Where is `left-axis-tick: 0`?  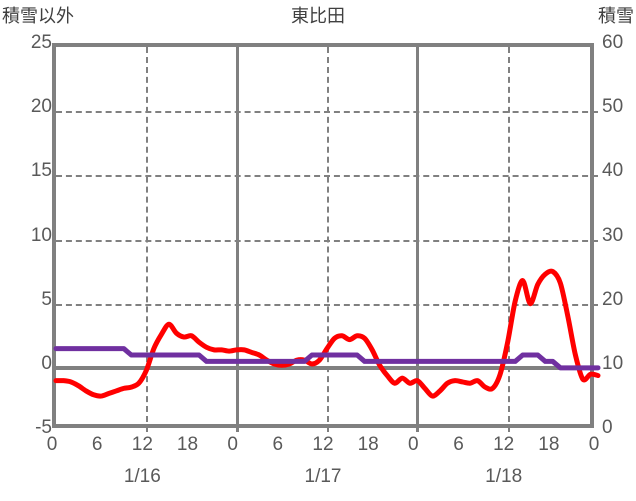
left-axis-tick: 0 is located at coordinates (46, 363).